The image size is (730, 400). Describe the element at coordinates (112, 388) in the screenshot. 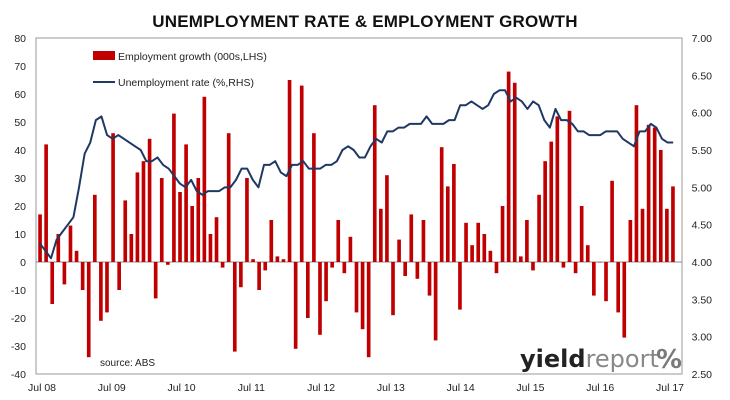

I see `x-axis-tick-label: Jul 09` at that location.